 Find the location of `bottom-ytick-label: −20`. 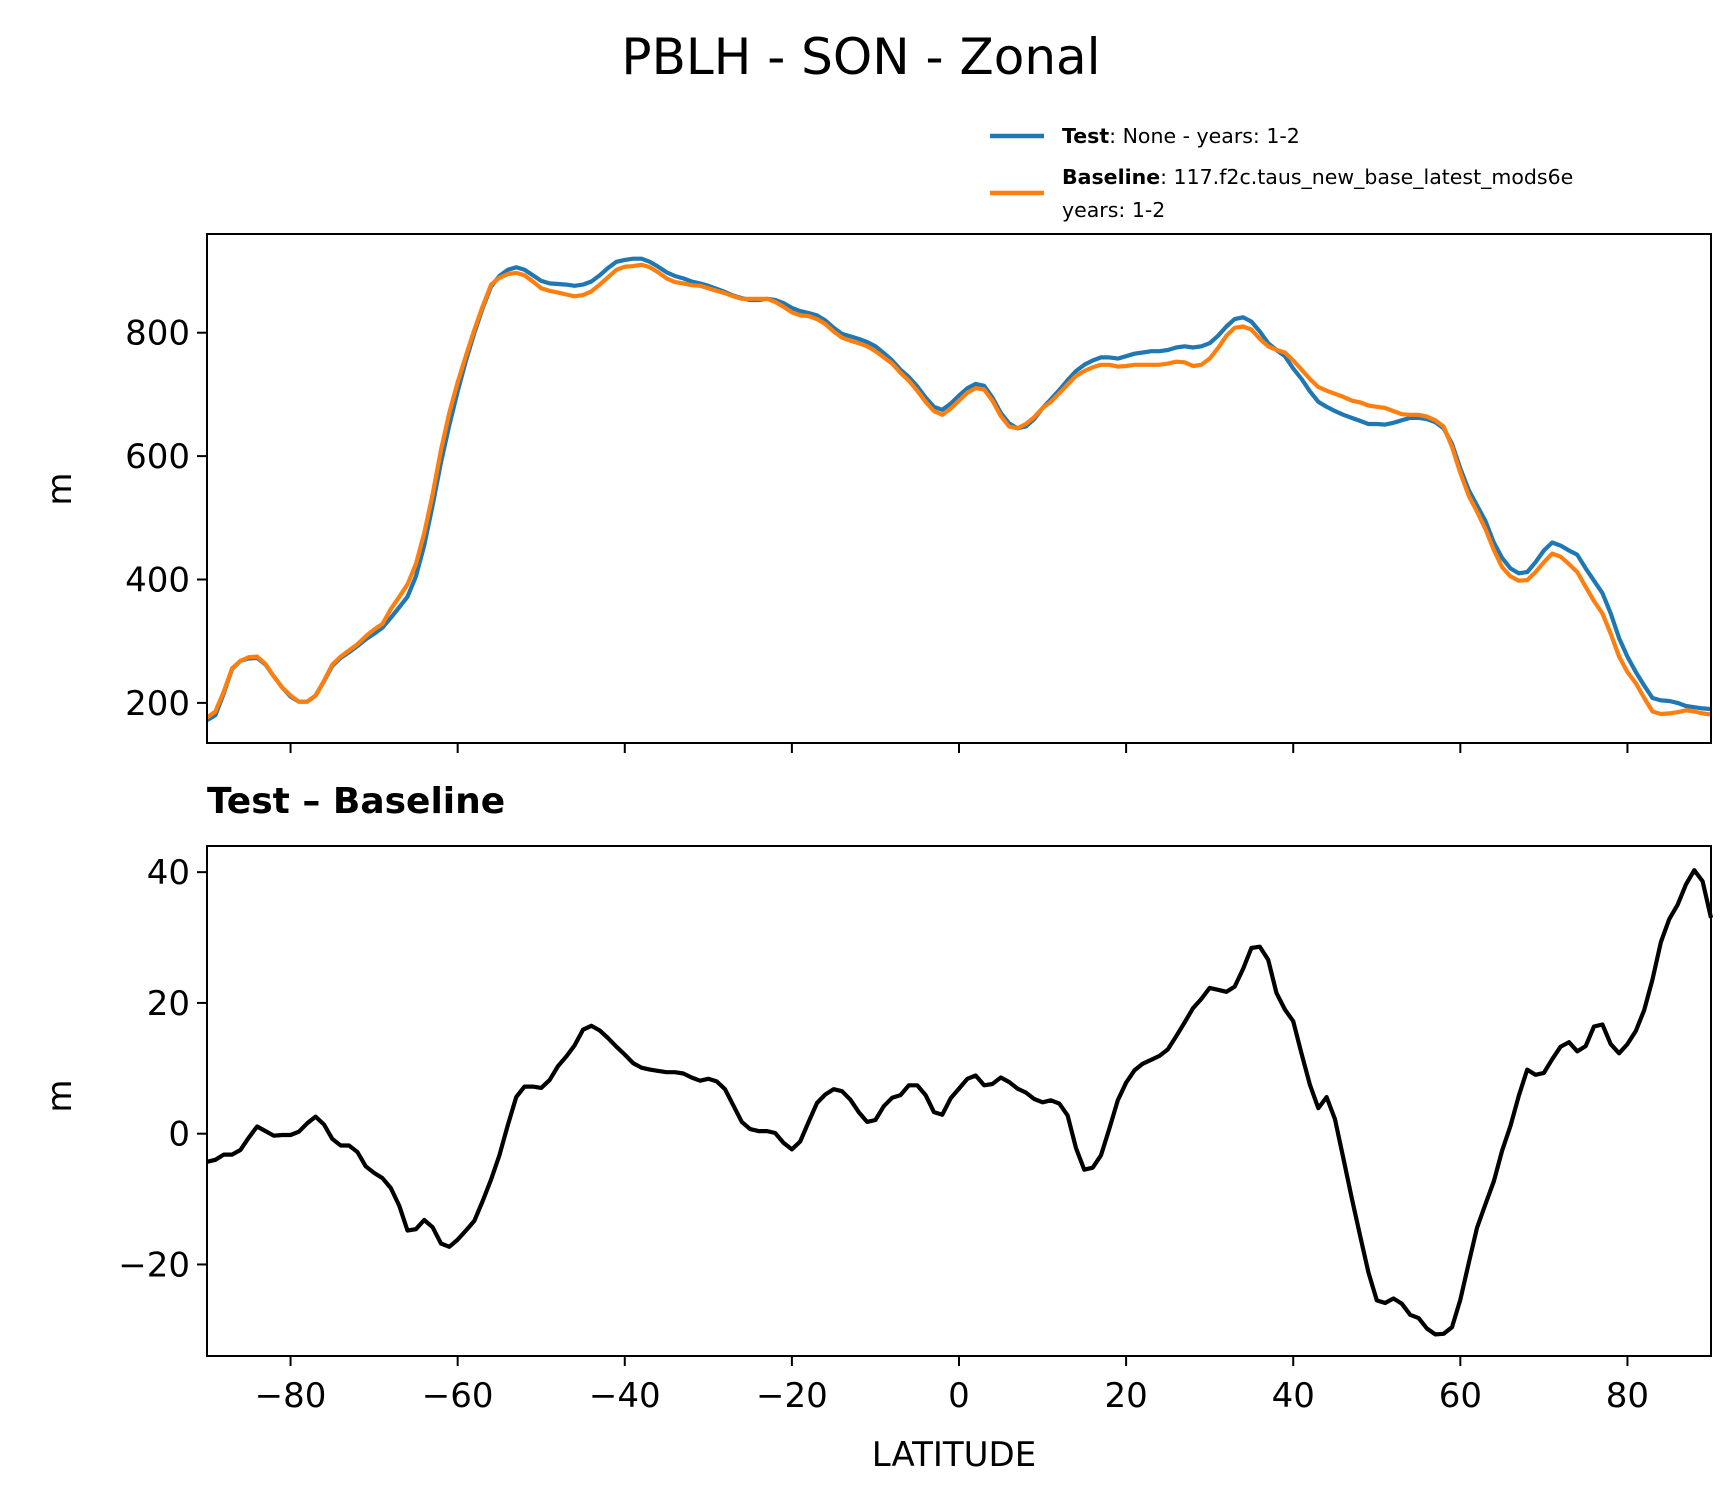

bottom-ytick-label: −20 is located at coordinates (154, 1265).